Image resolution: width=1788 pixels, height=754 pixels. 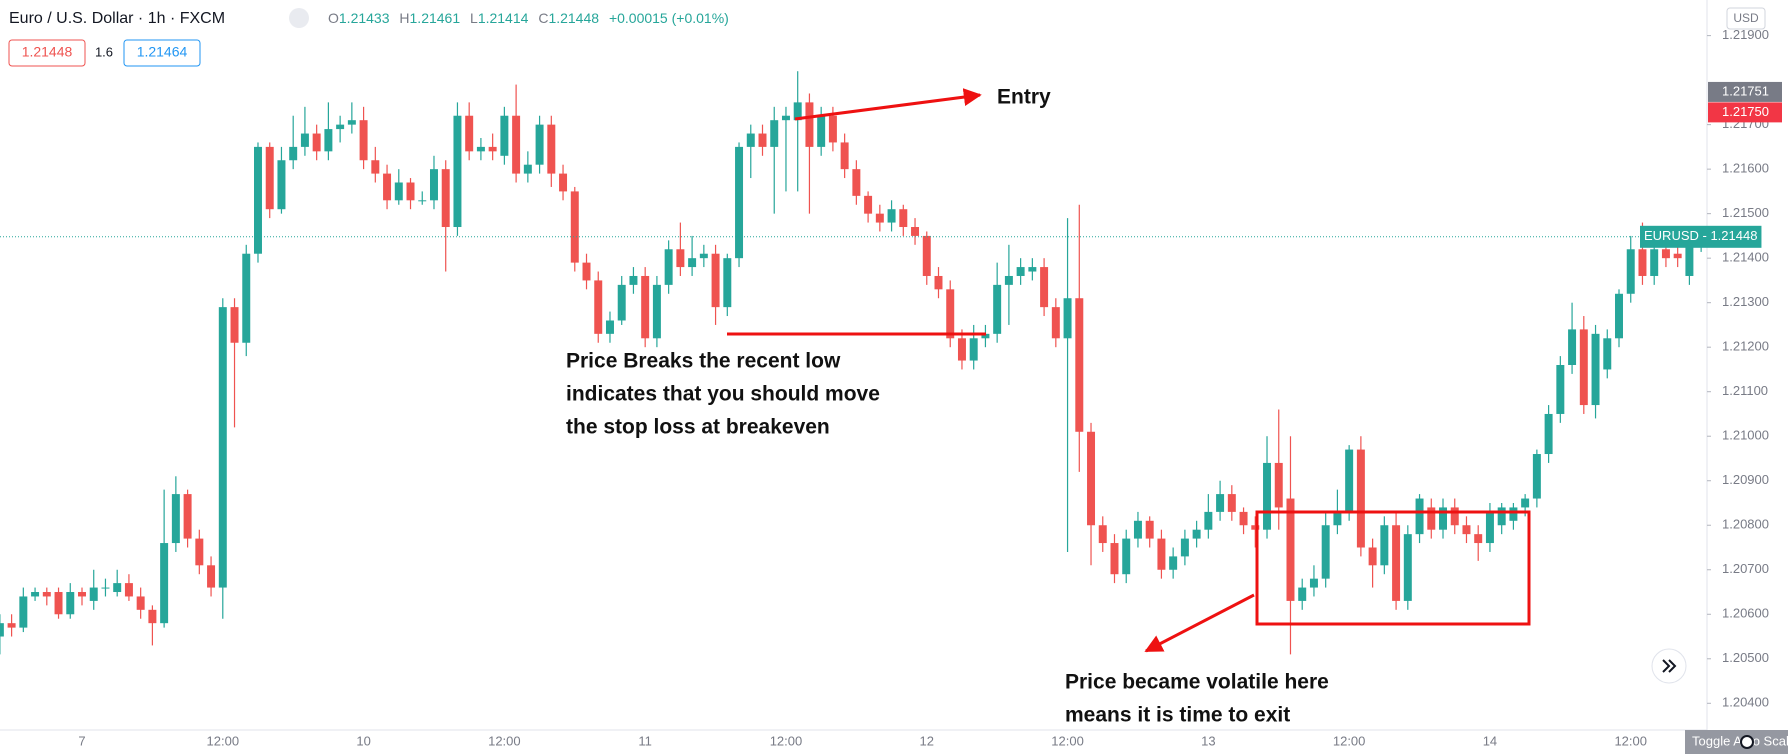 I want to click on x-tick-label: 13, so click(x=1208, y=740).